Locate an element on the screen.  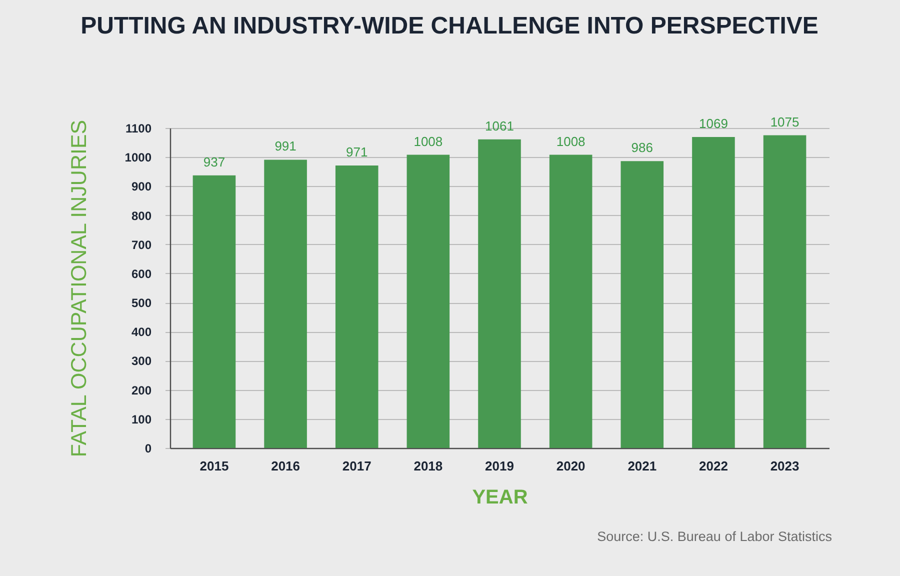
data-label: 937 is located at coordinates (214, 162).